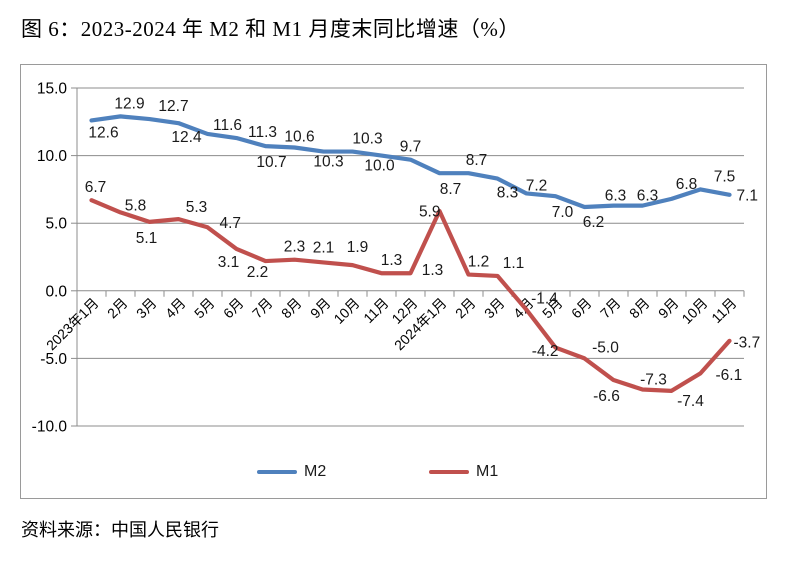  I want to click on m1-legend-label: M1, so click(487, 471).